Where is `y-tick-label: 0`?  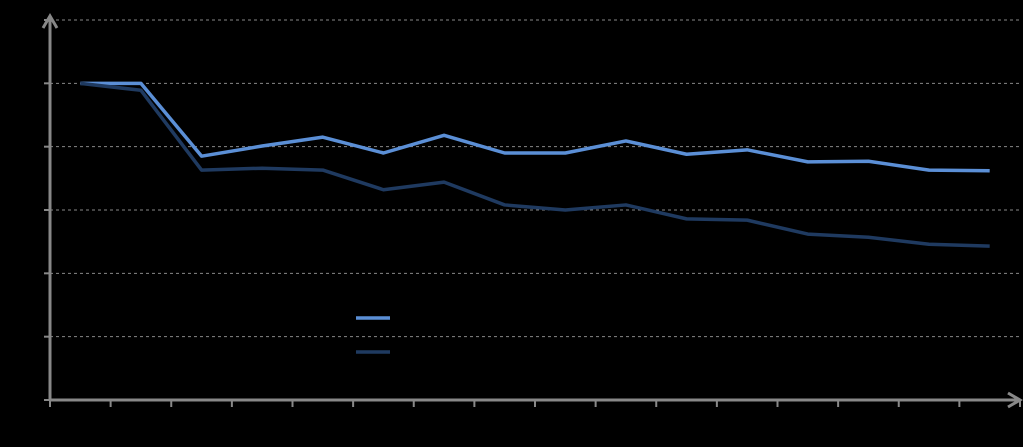
y-tick-label: 0 is located at coordinates (36, 399).